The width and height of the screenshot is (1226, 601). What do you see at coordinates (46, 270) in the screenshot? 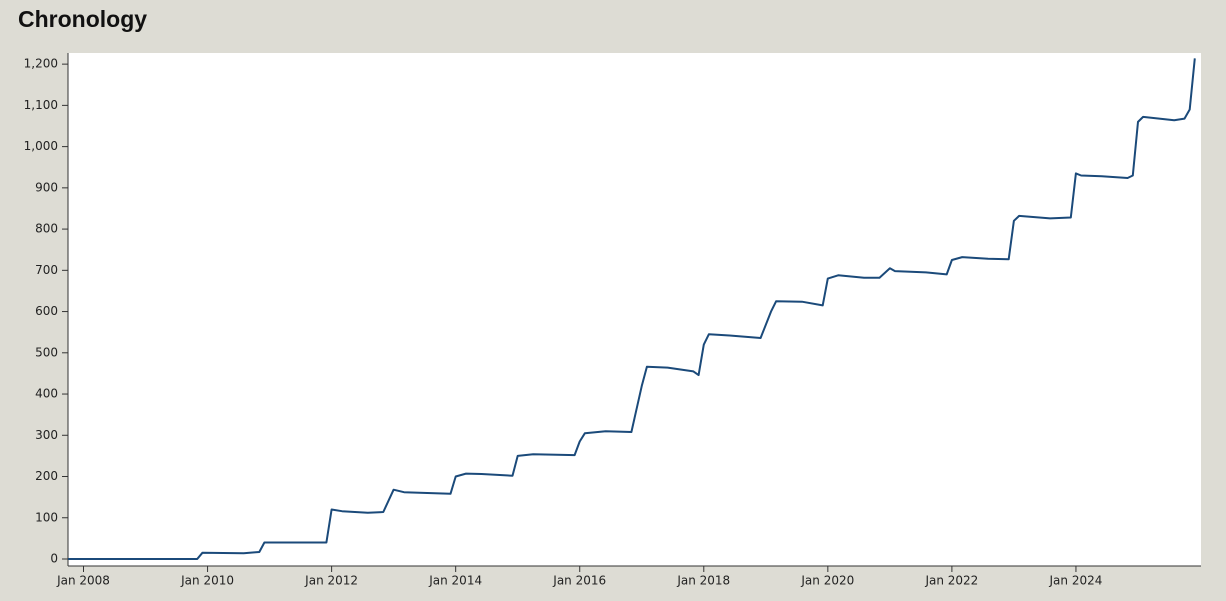
I see `y-tick-label: 700` at bounding box center [46, 270].